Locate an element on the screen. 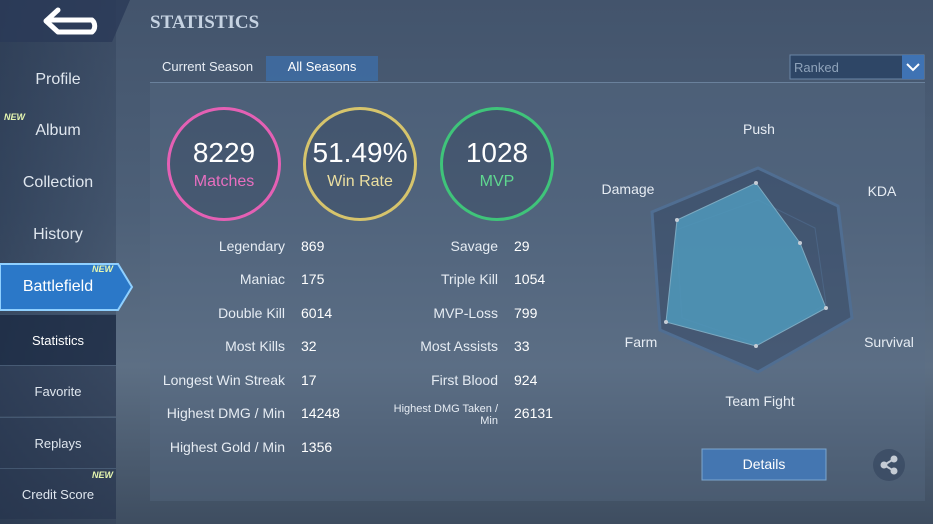 This screenshot has width=933, height=524. stat-label: First Blood is located at coordinates (464, 380).